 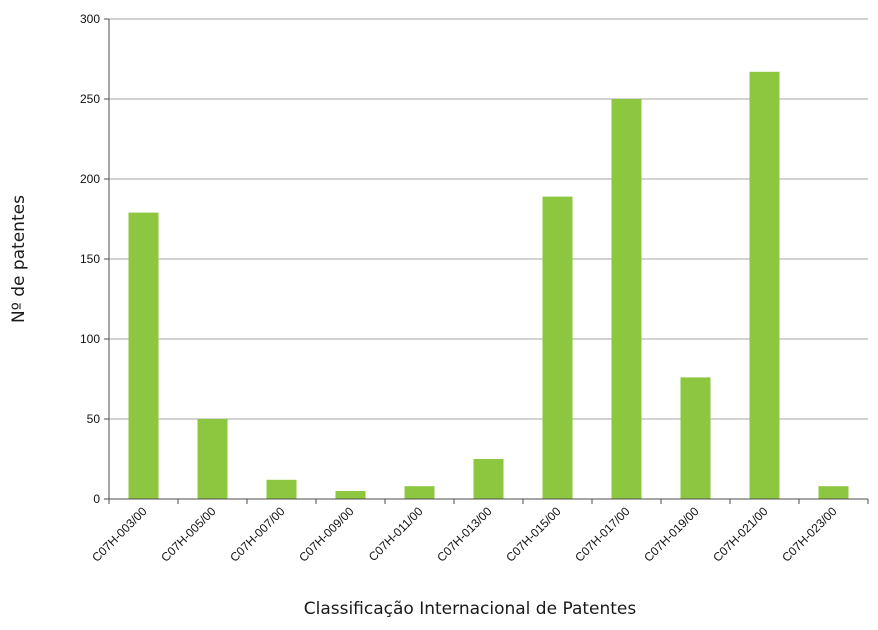 I want to click on x-tick-label: C07H-017/00, so click(x=602, y=534).